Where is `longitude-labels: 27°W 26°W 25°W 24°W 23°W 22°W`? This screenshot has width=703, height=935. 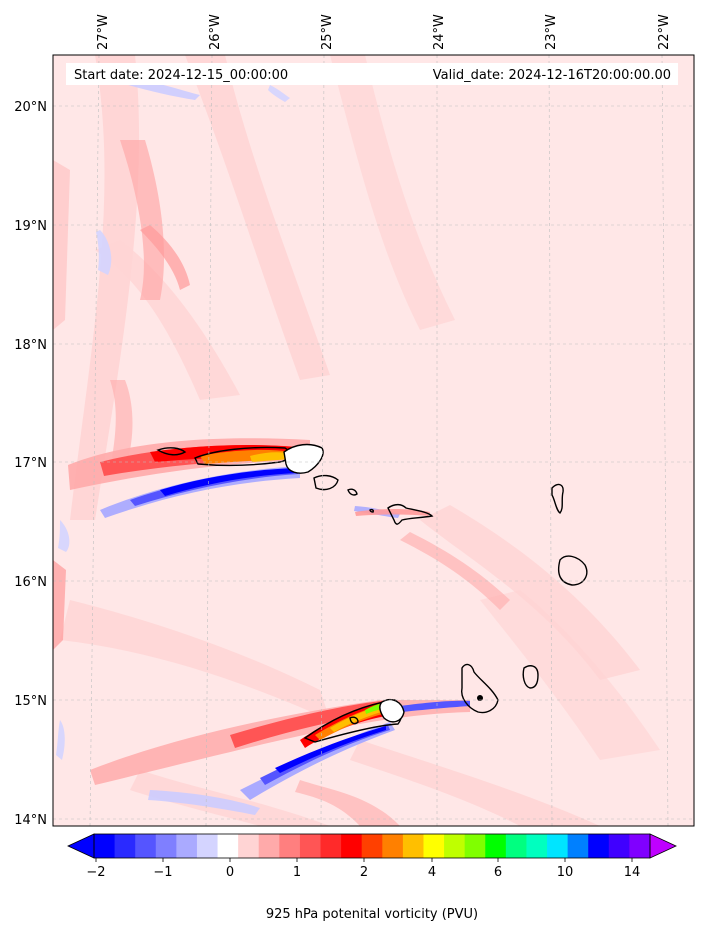 longitude-labels: 27°W 26°W 25°W 24°W 23°W 22°W is located at coordinates (384, 32).